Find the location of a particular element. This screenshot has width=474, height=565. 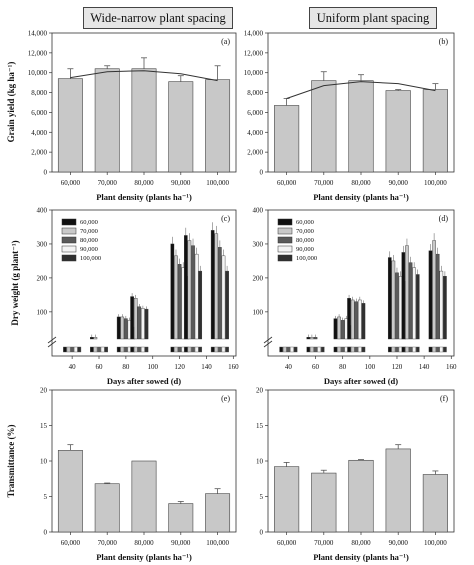

y-axis-label: Grain yield (kg ha⁻¹) is located at coordinates (11, 102).